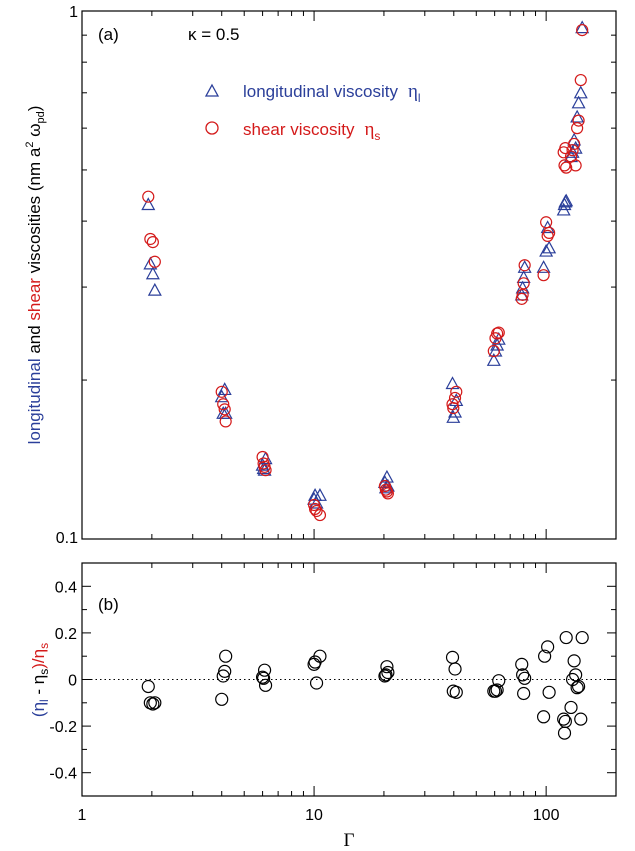 Image resolution: width=635 pixels, height=851 pixels. Describe the element at coordinates (212, 90) in the screenshot. I see `legend-triangle-marker` at that location.